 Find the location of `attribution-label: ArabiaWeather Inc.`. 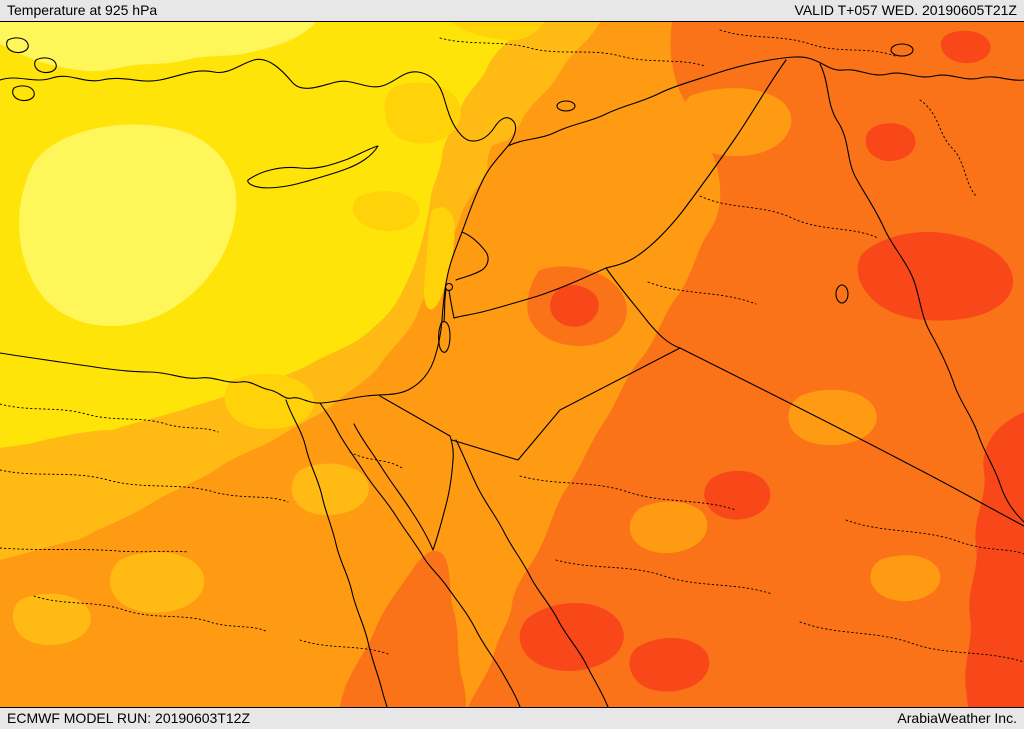

attribution-label: ArabiaWeather Inc. is located at coordinates (957, 718).